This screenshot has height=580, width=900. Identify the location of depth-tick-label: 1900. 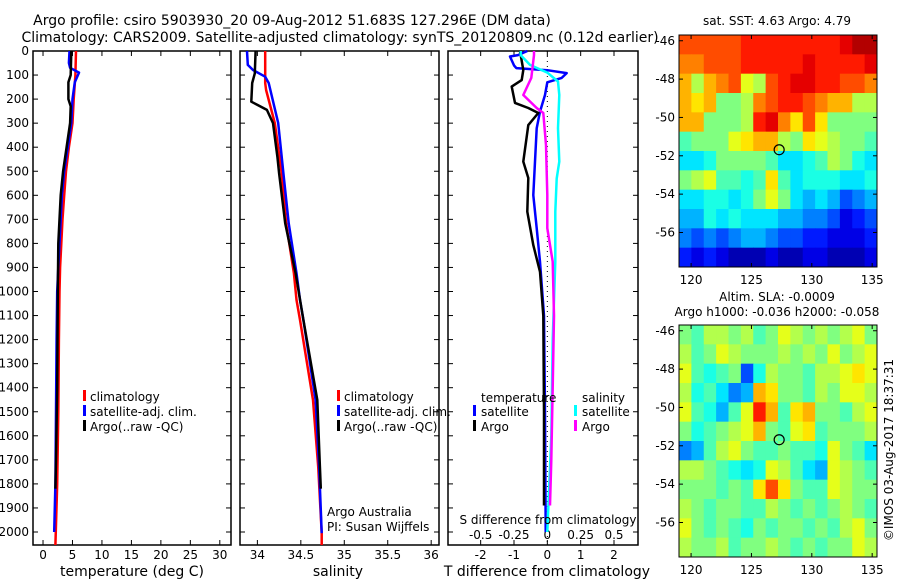
(14, 508).